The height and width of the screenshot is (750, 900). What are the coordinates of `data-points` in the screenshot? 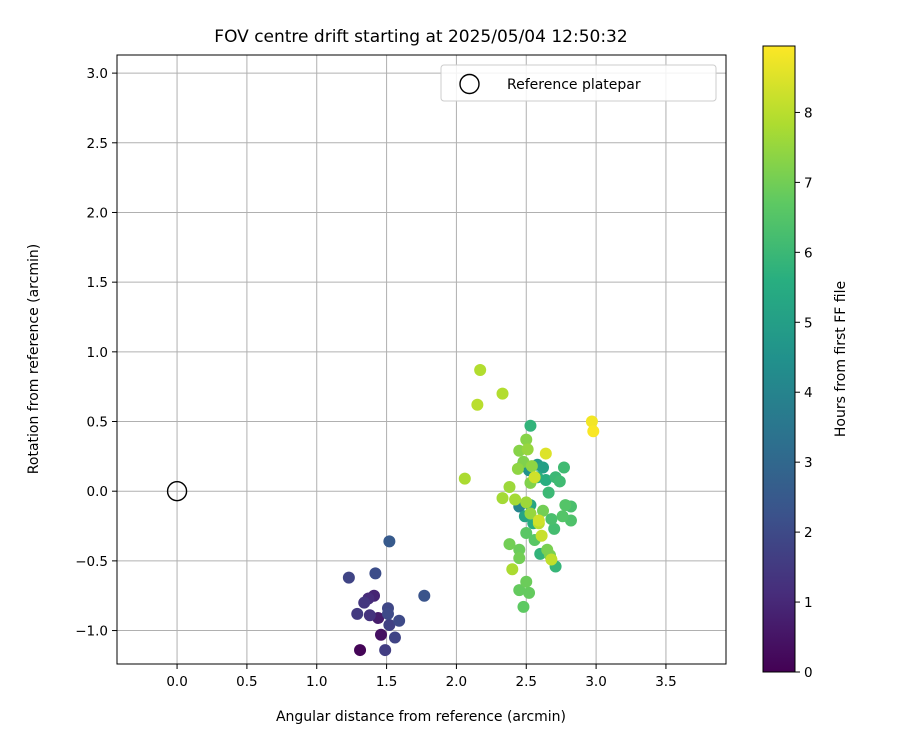 It's located at (471, 510).